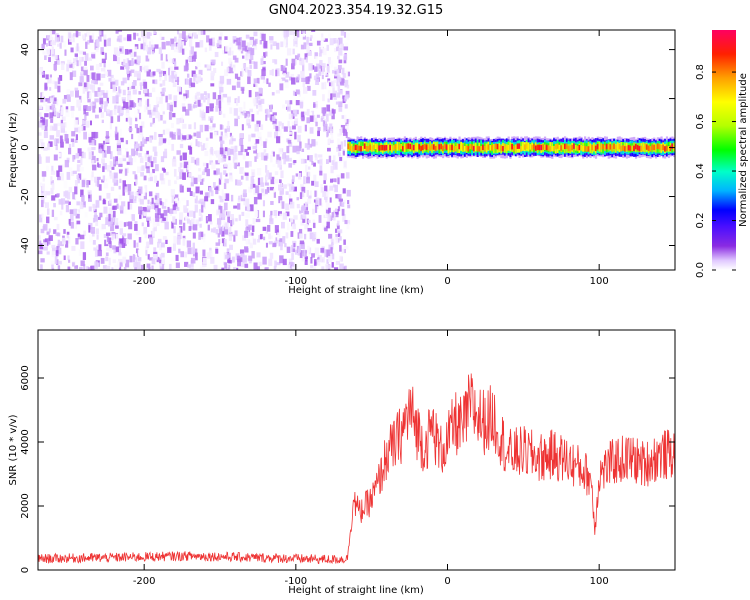 The image size is (750, 600). I want to click on colorbar-gradient, so click(724, 150).